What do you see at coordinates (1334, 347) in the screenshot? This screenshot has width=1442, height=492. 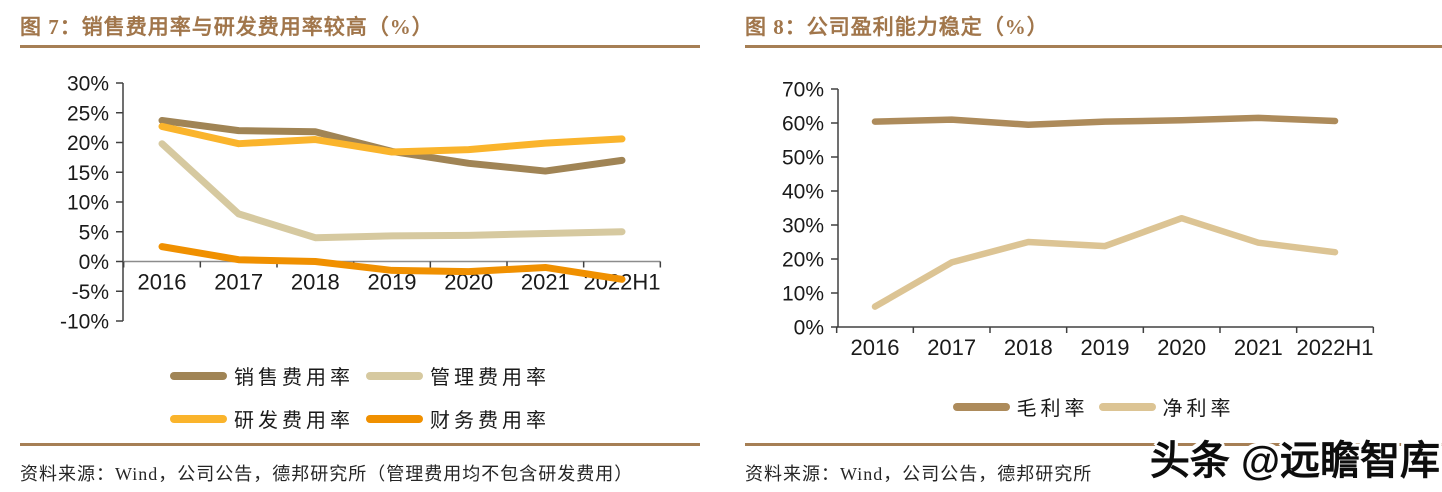 I see `x-tick-label: 2022H1` at bounding box center [1334, 347].